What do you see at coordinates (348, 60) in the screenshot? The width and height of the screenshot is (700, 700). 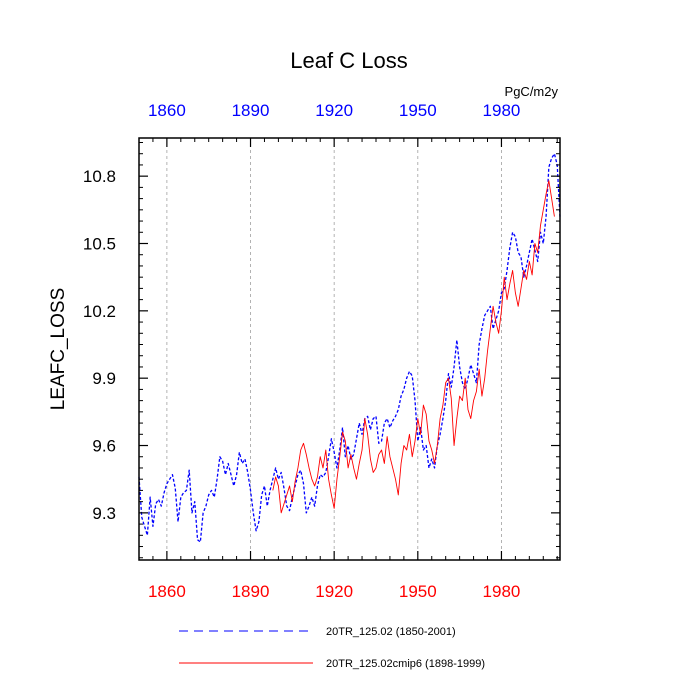 I see `chart-title: Leaf C Loss` at bounding box center [348, 60].